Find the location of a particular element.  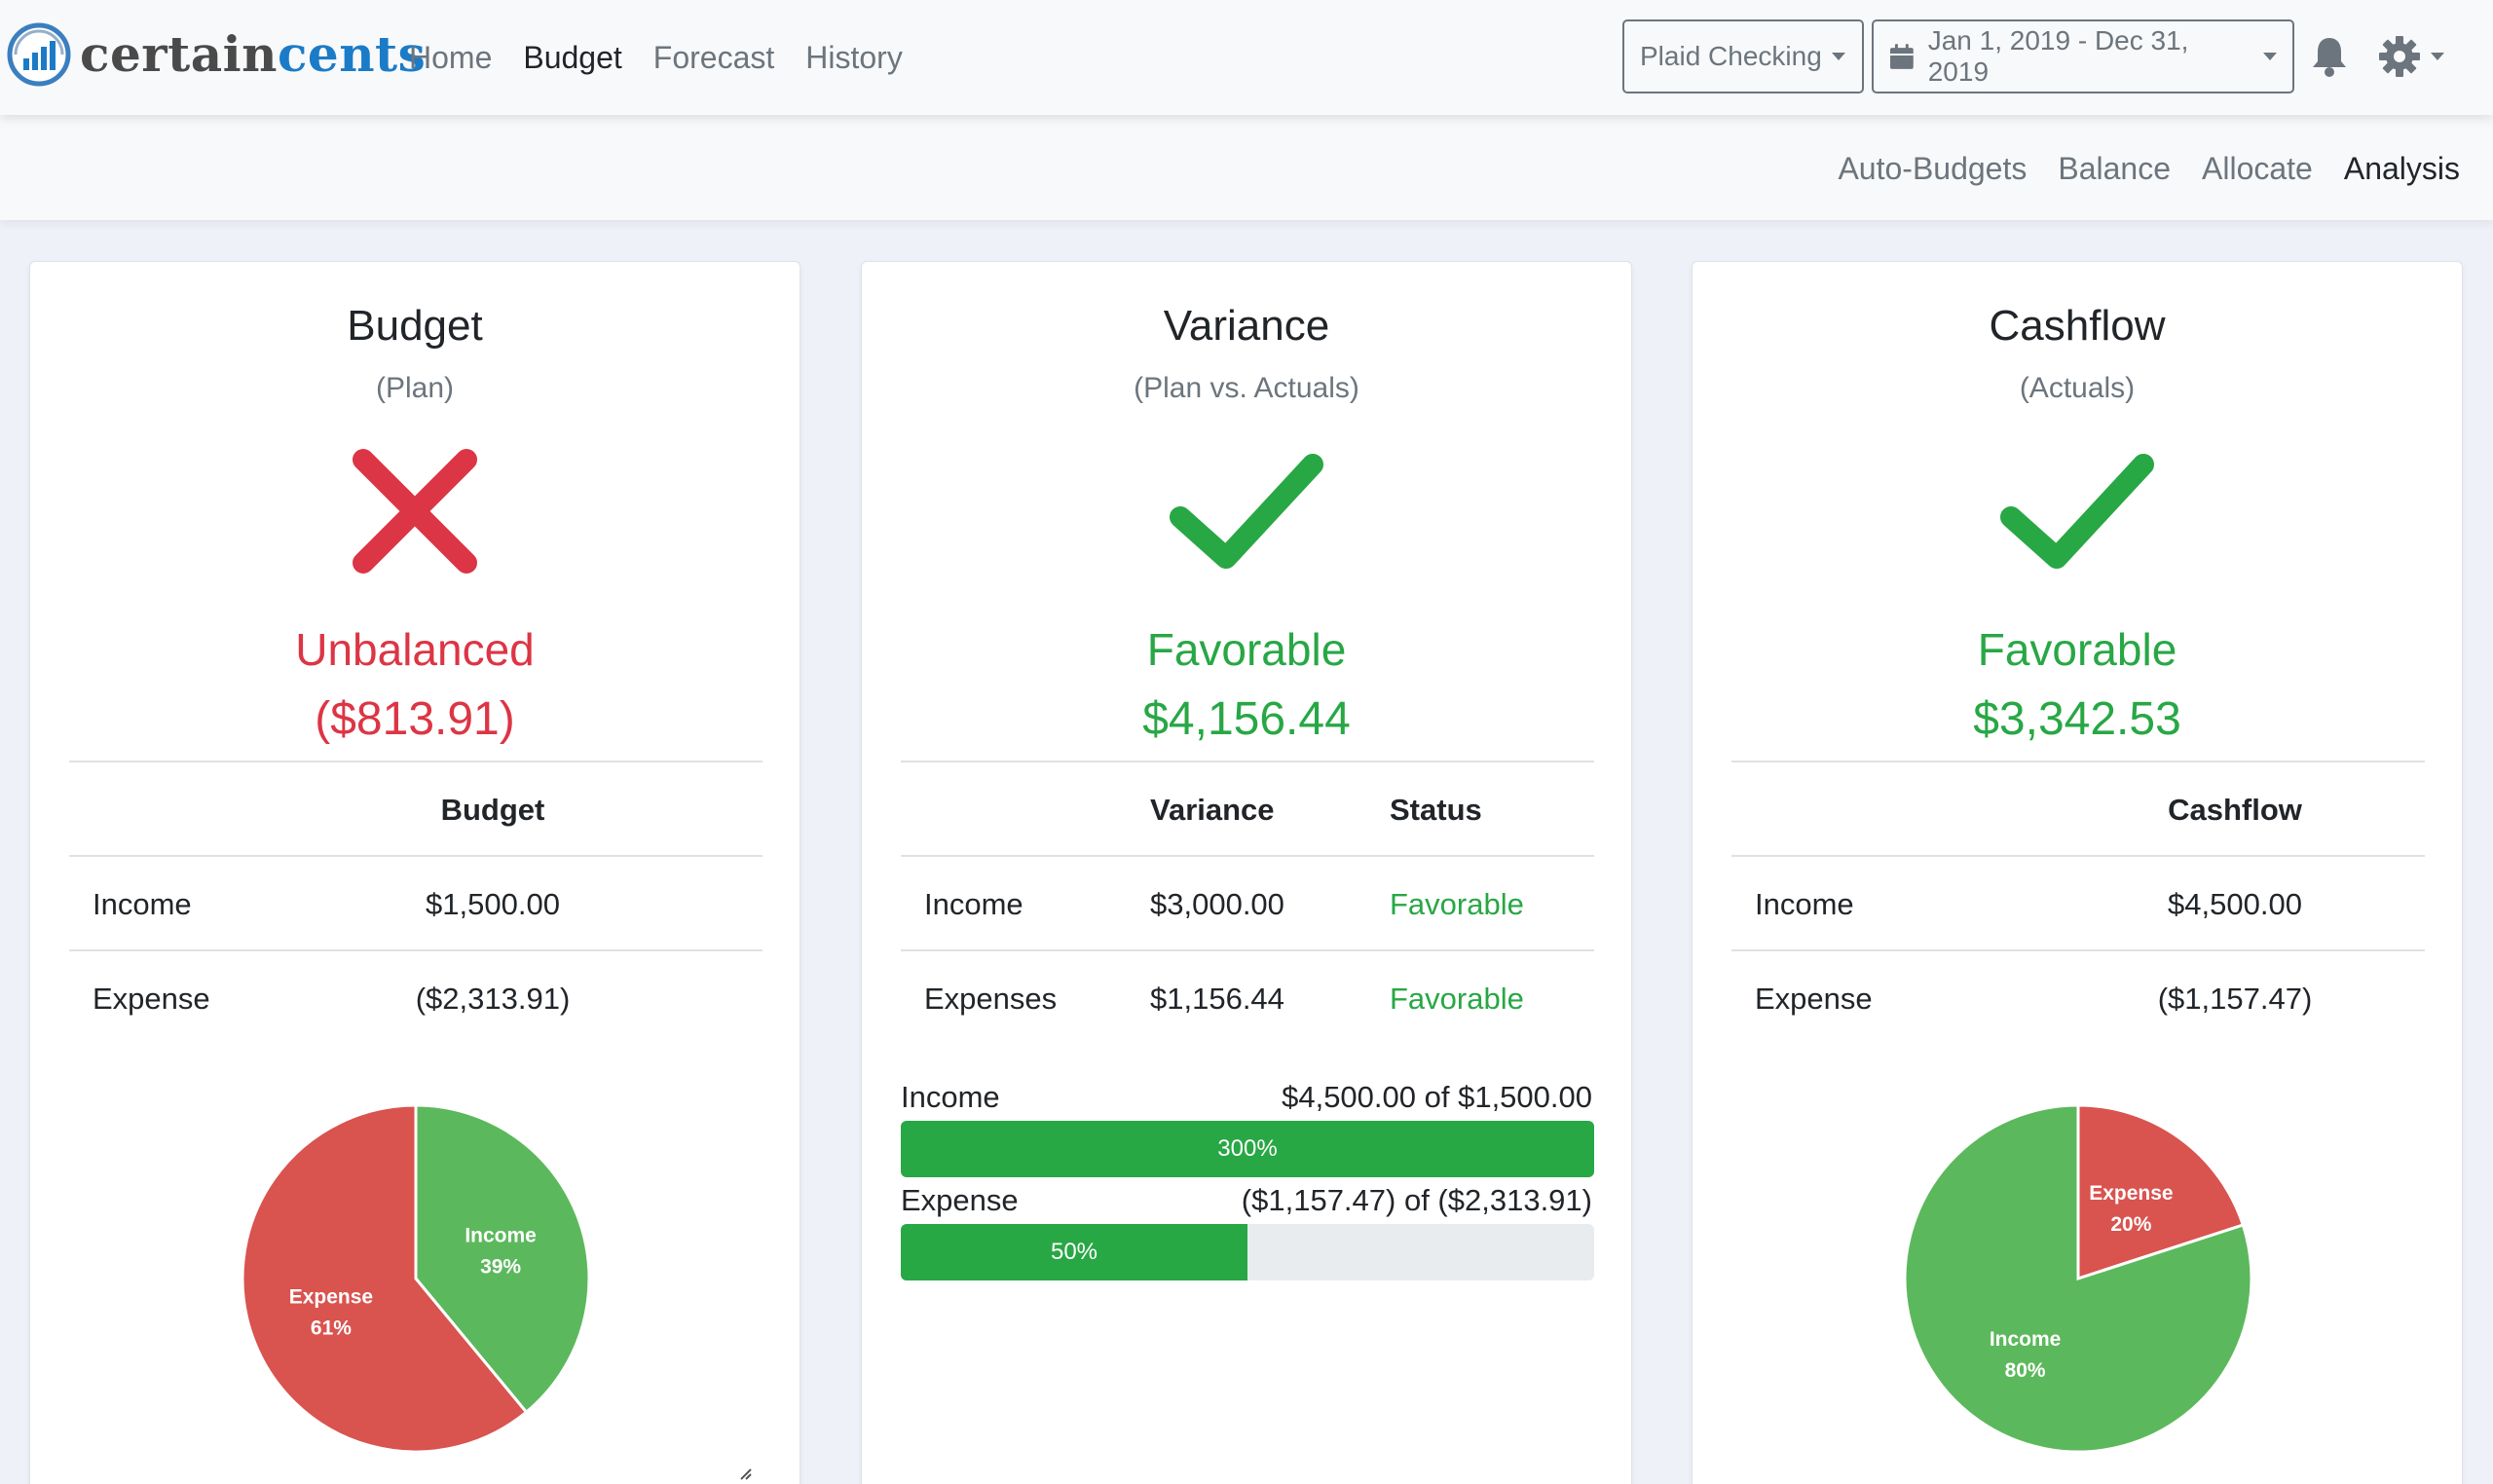

table-row: Expense ($2,313.91) is located at coordinates (416, 996).